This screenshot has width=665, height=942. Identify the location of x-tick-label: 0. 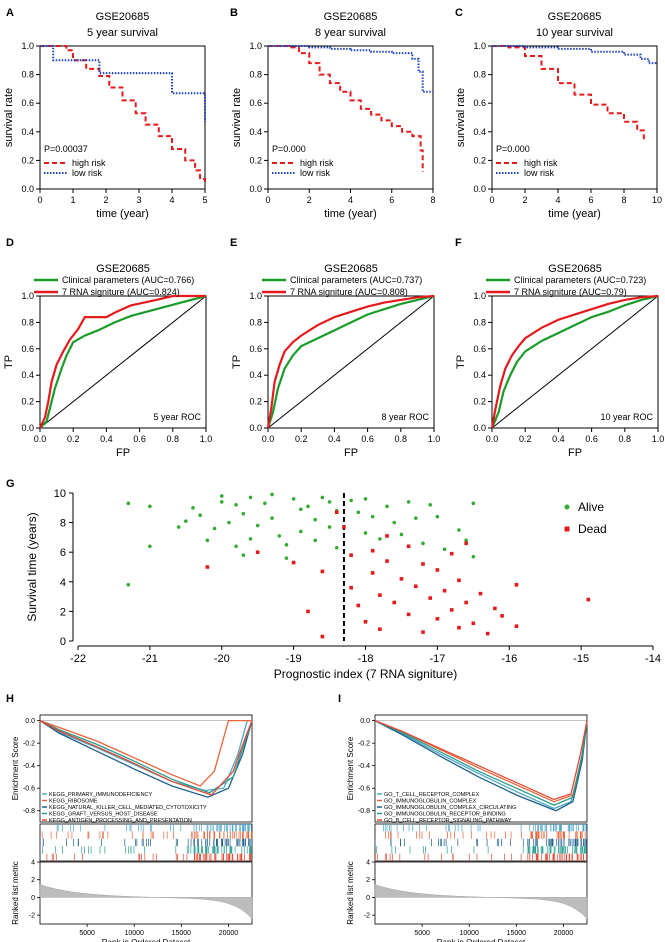
(267, 200).